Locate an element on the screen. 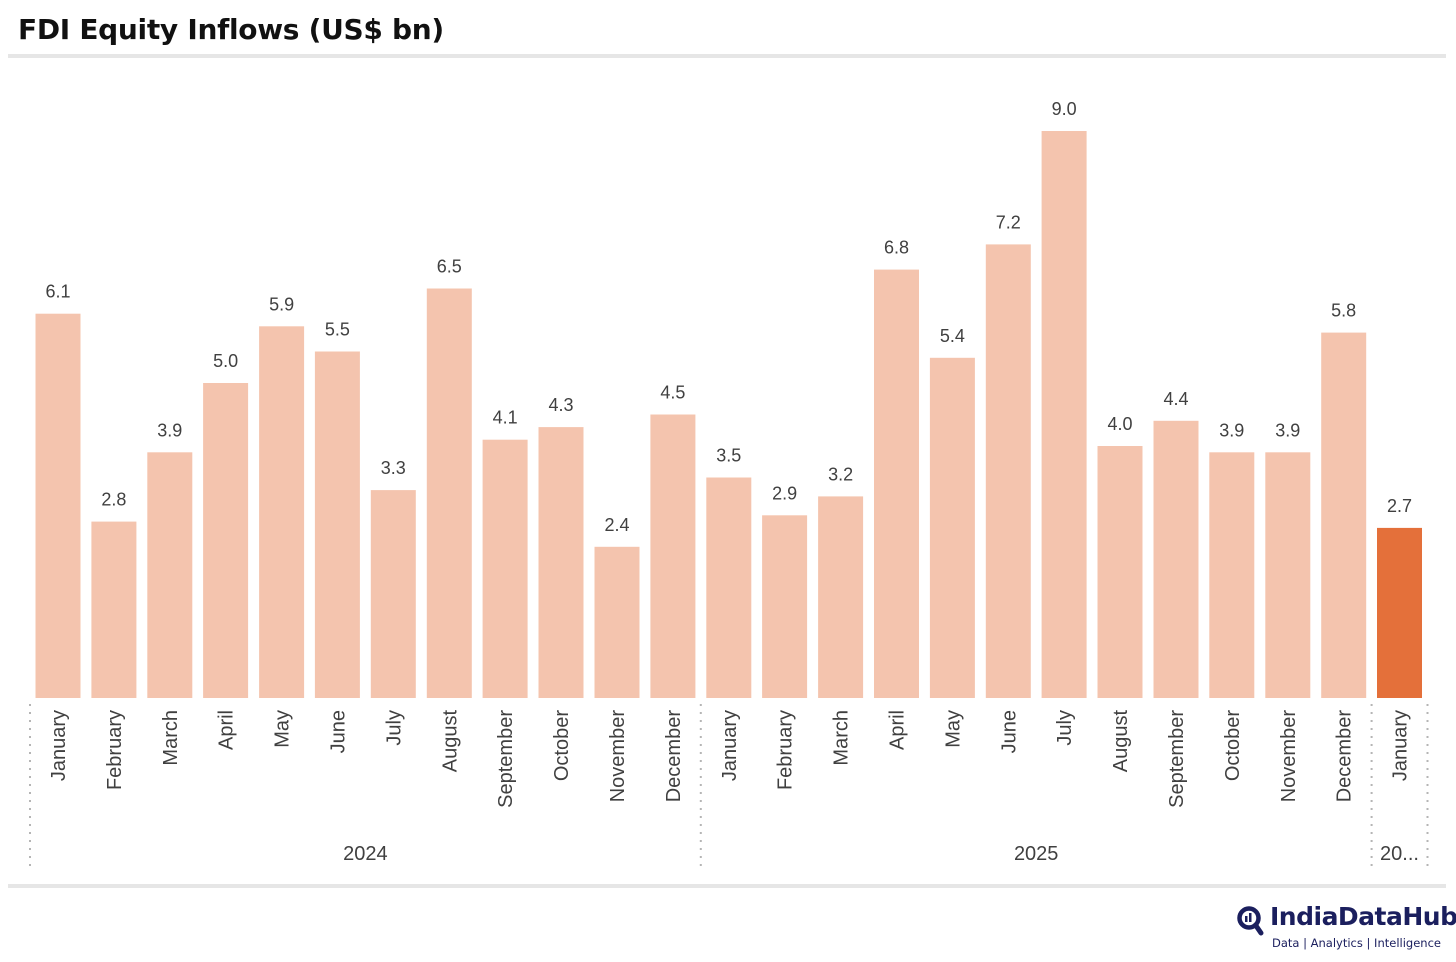 Image resolution: width=1456 pixels, height=962 pixels. data-label-15: 3.2 is located at coordinates (840, 474).